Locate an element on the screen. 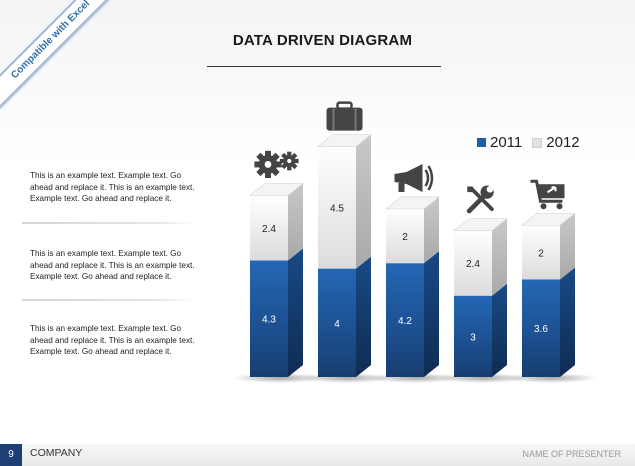 The height and width of the screenshot is (466, 635). presenter-name: NAME OF PRESENTER is located at coordinates (571, 454).